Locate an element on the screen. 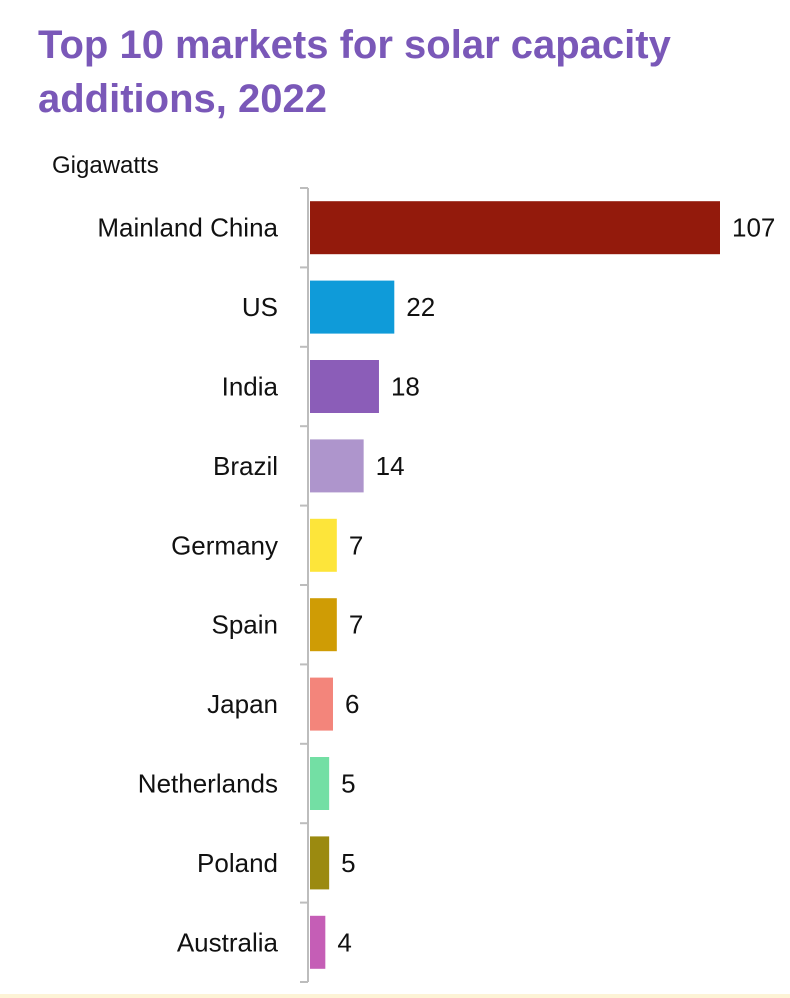  value-label: 18 is located at coordinates (405, 387).